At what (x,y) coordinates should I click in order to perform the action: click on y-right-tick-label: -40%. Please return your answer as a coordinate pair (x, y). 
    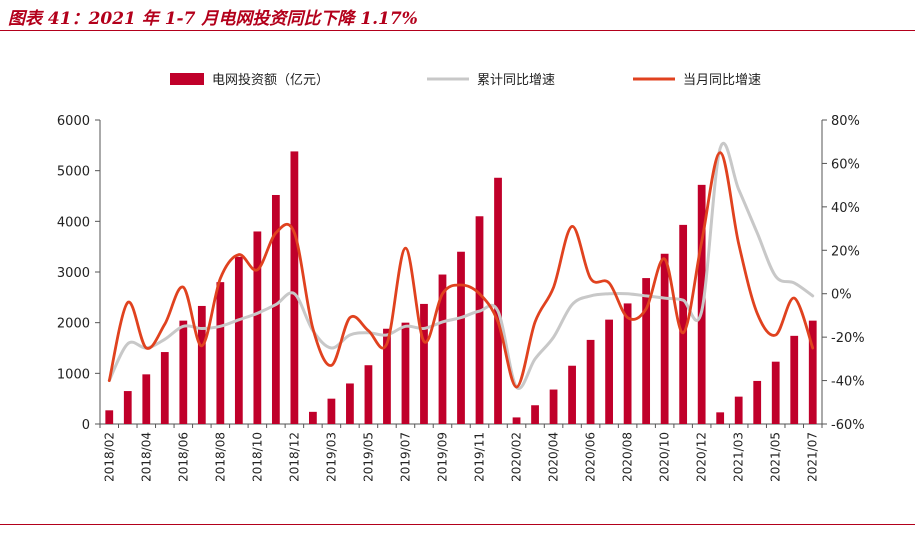
    Looking at the image, I should click on (848, 382).